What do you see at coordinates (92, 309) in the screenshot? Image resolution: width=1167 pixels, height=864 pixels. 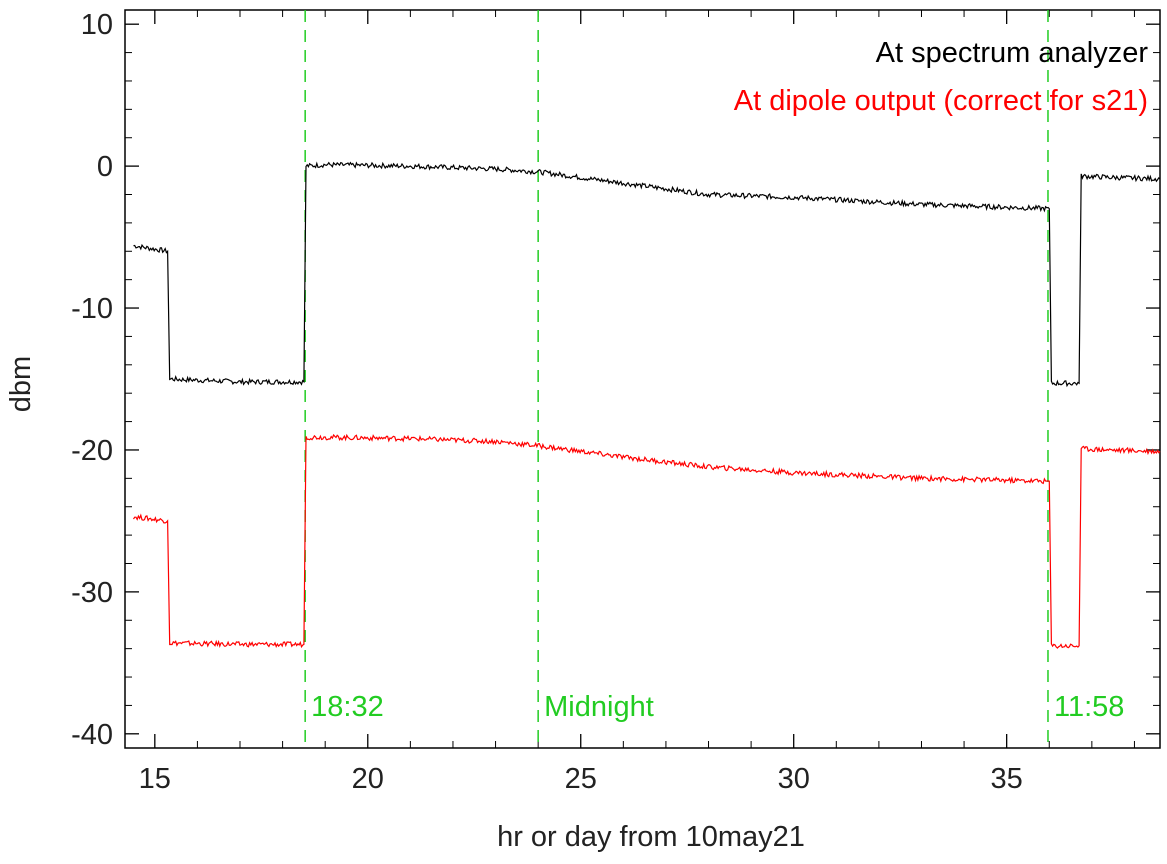 I see `y-tick-label: -10` at bounding box center [92, 309].